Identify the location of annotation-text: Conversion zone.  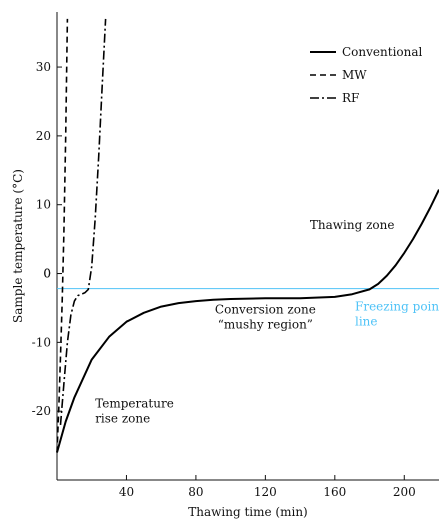
(265, 309).